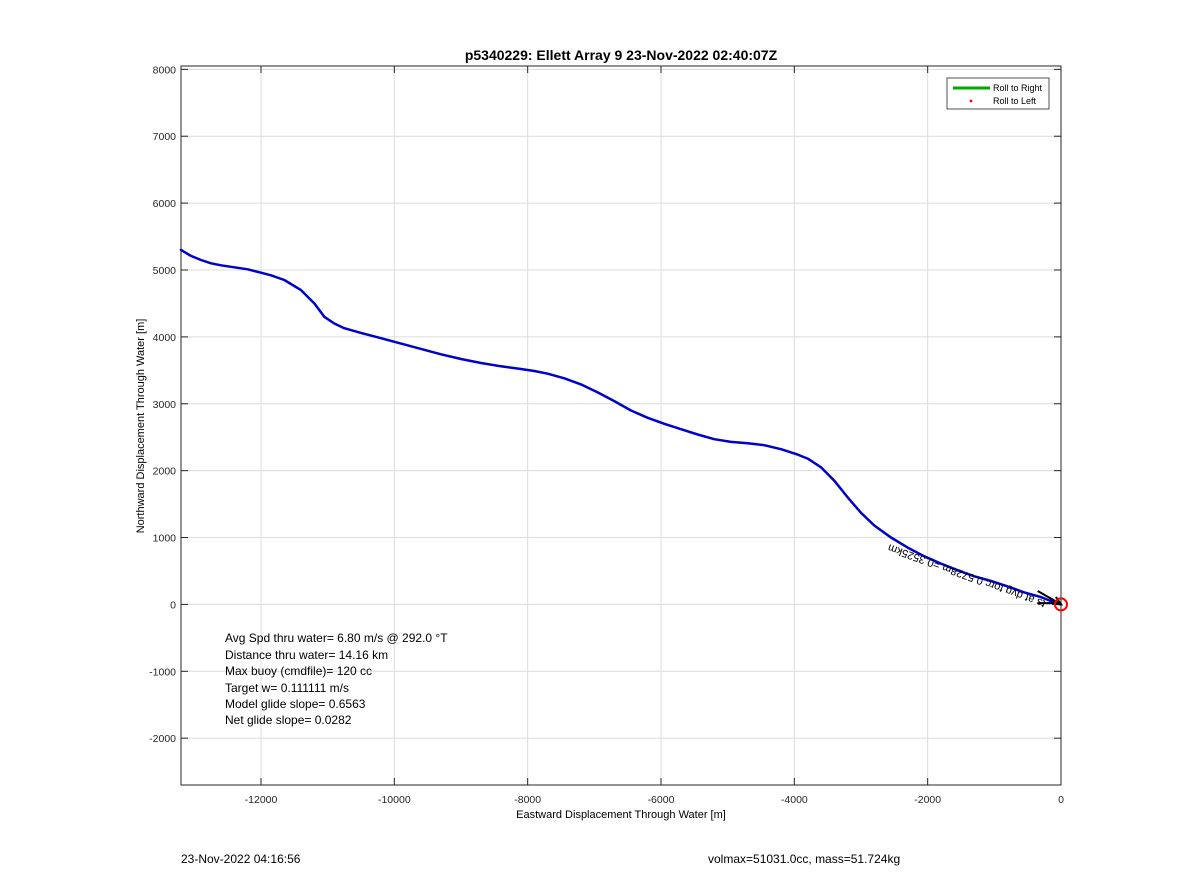 This screenshot has width=1200, height=885. What do you see at coordinates (804, 859) in the screenshot?
I see `footer-info: volmax=51031.0cc, mass=51.724kg` at bounding box center [804, 859].